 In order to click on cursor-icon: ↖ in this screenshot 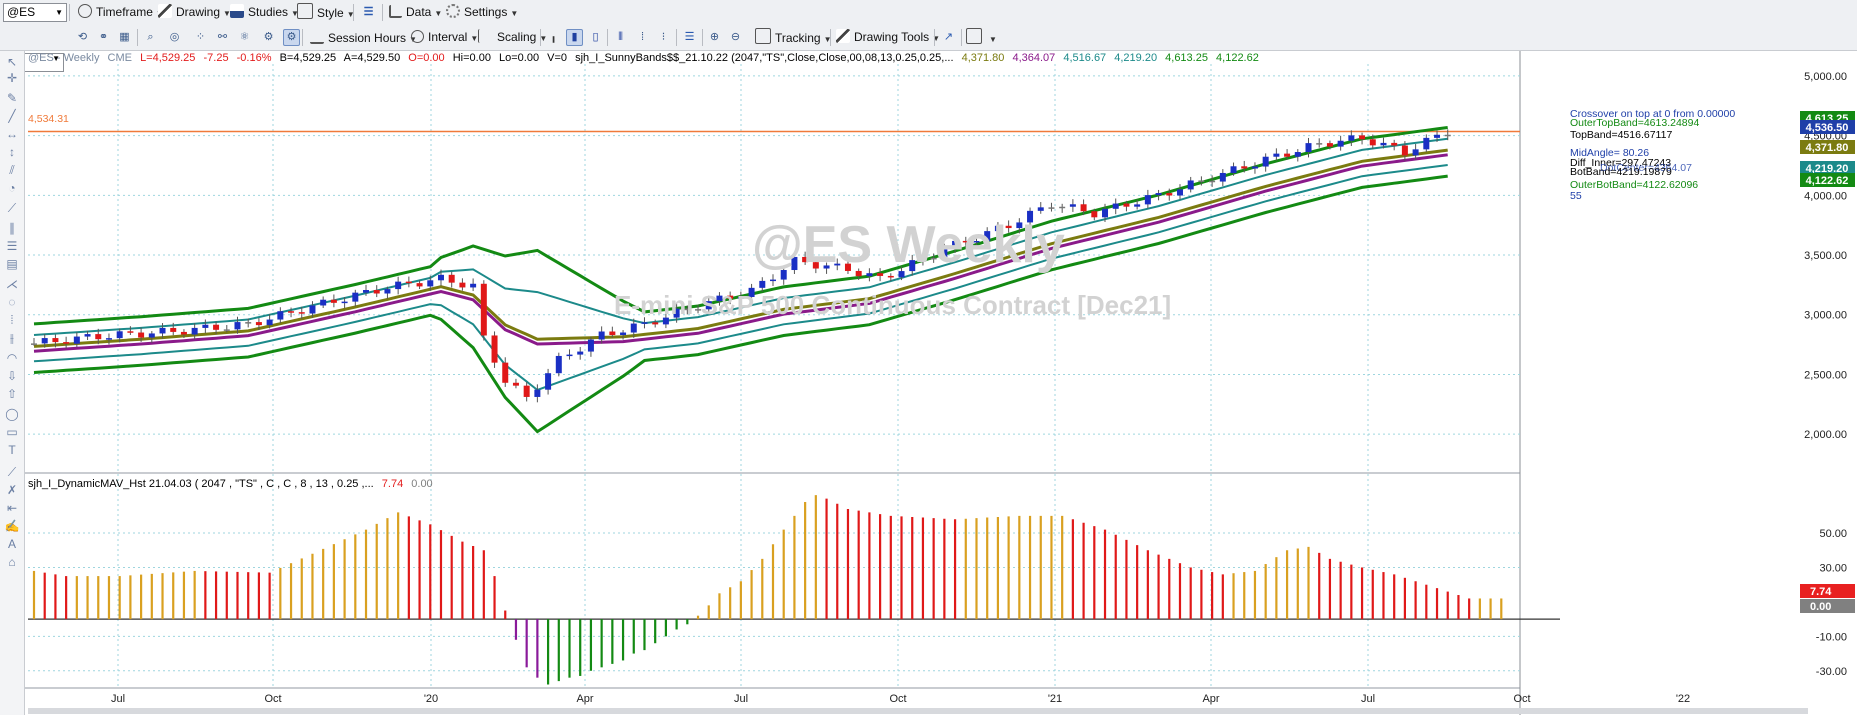, I will do `click(12, 62)`.